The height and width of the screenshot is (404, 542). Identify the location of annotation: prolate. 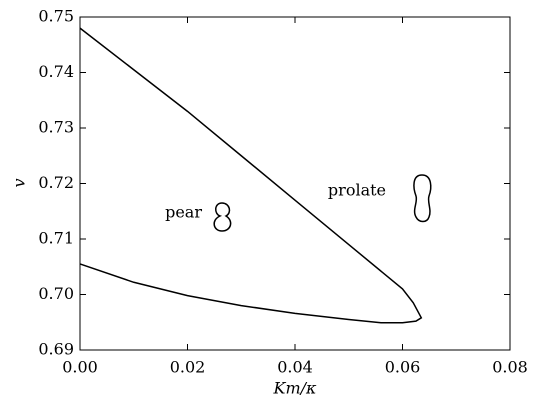
(357, 190).